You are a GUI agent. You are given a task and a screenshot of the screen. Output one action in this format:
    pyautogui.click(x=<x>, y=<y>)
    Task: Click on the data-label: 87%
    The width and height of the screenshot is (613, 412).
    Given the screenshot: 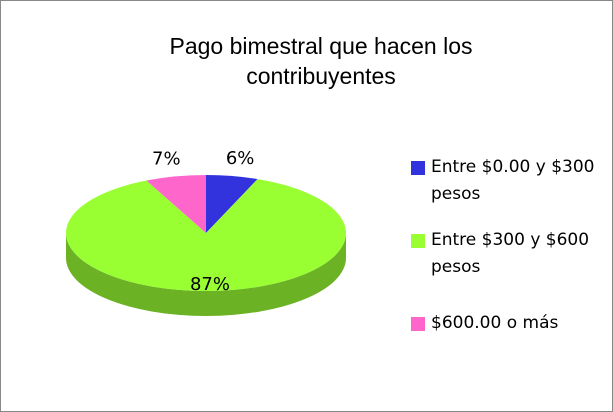 What is the action you would take?
    pyautogui.click(x=210, y=284)
    